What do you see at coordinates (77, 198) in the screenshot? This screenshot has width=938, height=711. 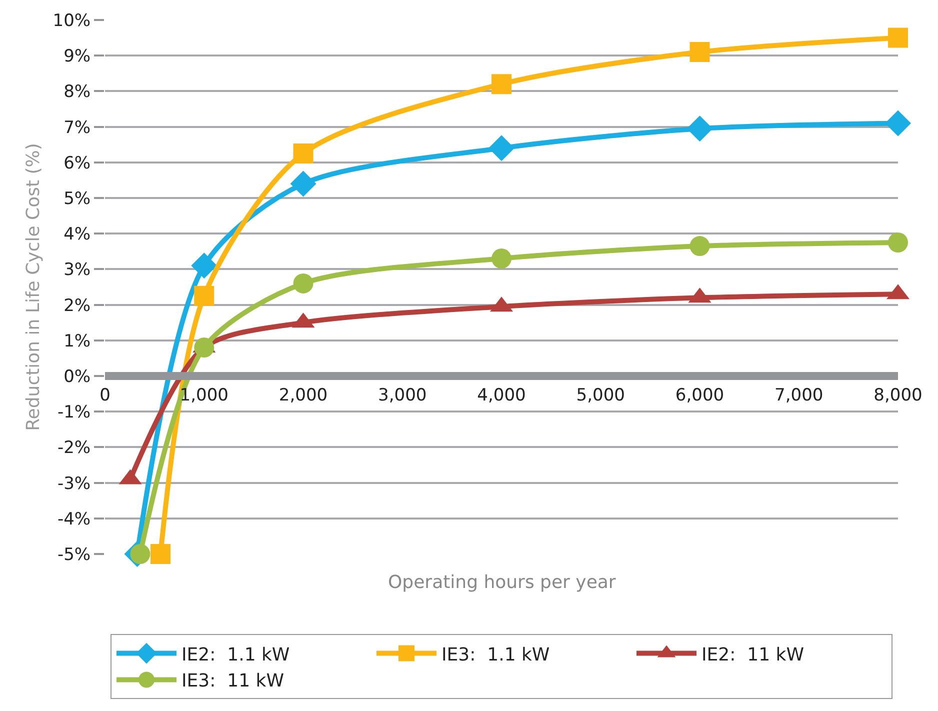 I see `y-tick-label: 5%` at bounding box center [77, 198].